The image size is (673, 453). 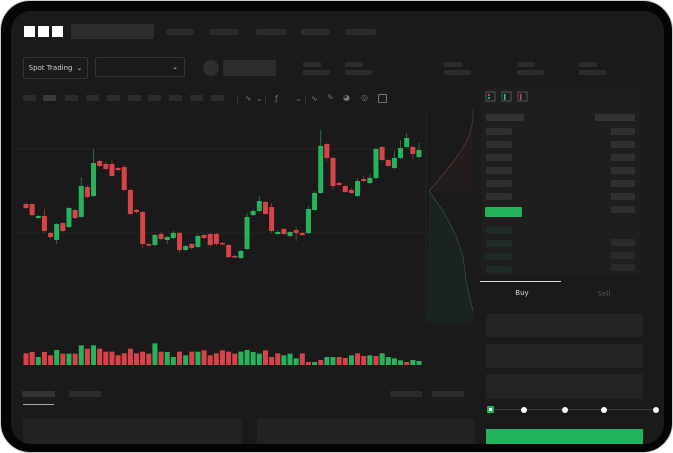 I want to click on assets-panel, so click(x=366, y=431).